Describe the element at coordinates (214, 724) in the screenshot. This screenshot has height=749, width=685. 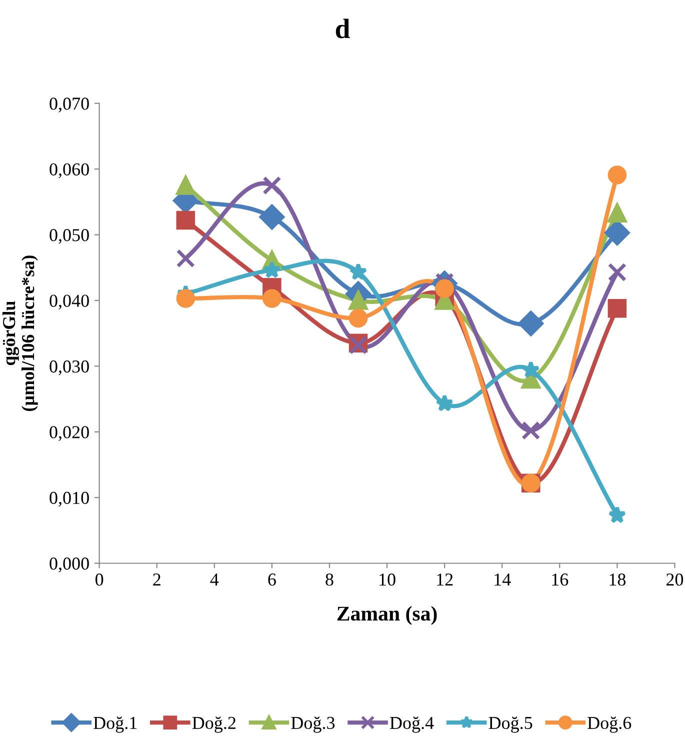
I see `legend-label: Doğ.2` at that location.